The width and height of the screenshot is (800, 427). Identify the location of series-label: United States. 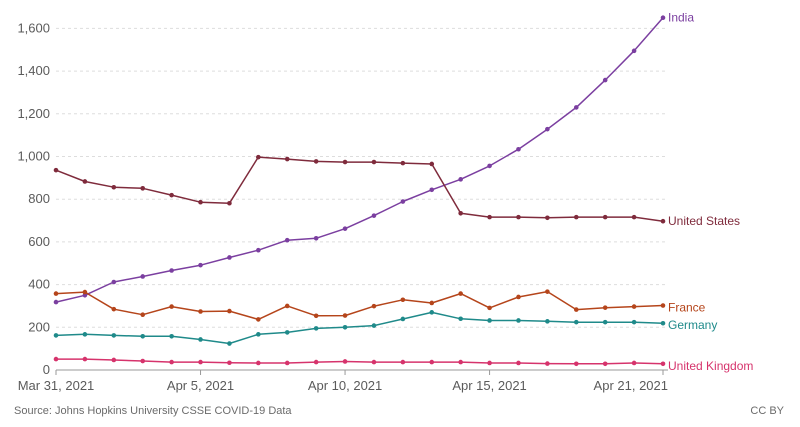
(704, 221).